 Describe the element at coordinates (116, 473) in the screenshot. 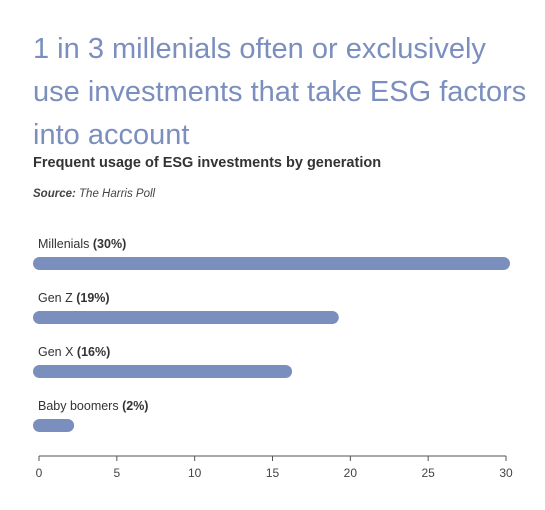

I see `x-tick-label: 5` at that location.